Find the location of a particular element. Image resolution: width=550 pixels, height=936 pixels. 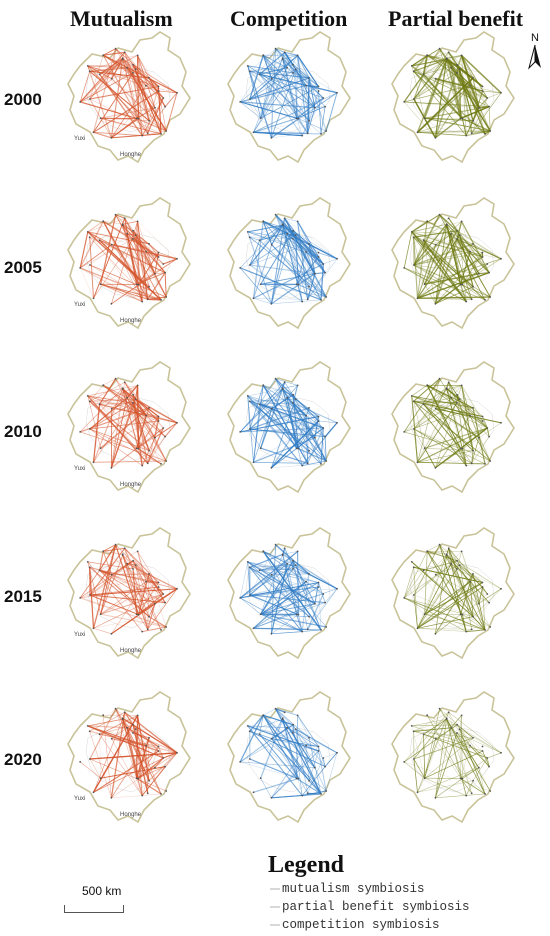

map-competition-2010 is located at coordinates (288, 428).